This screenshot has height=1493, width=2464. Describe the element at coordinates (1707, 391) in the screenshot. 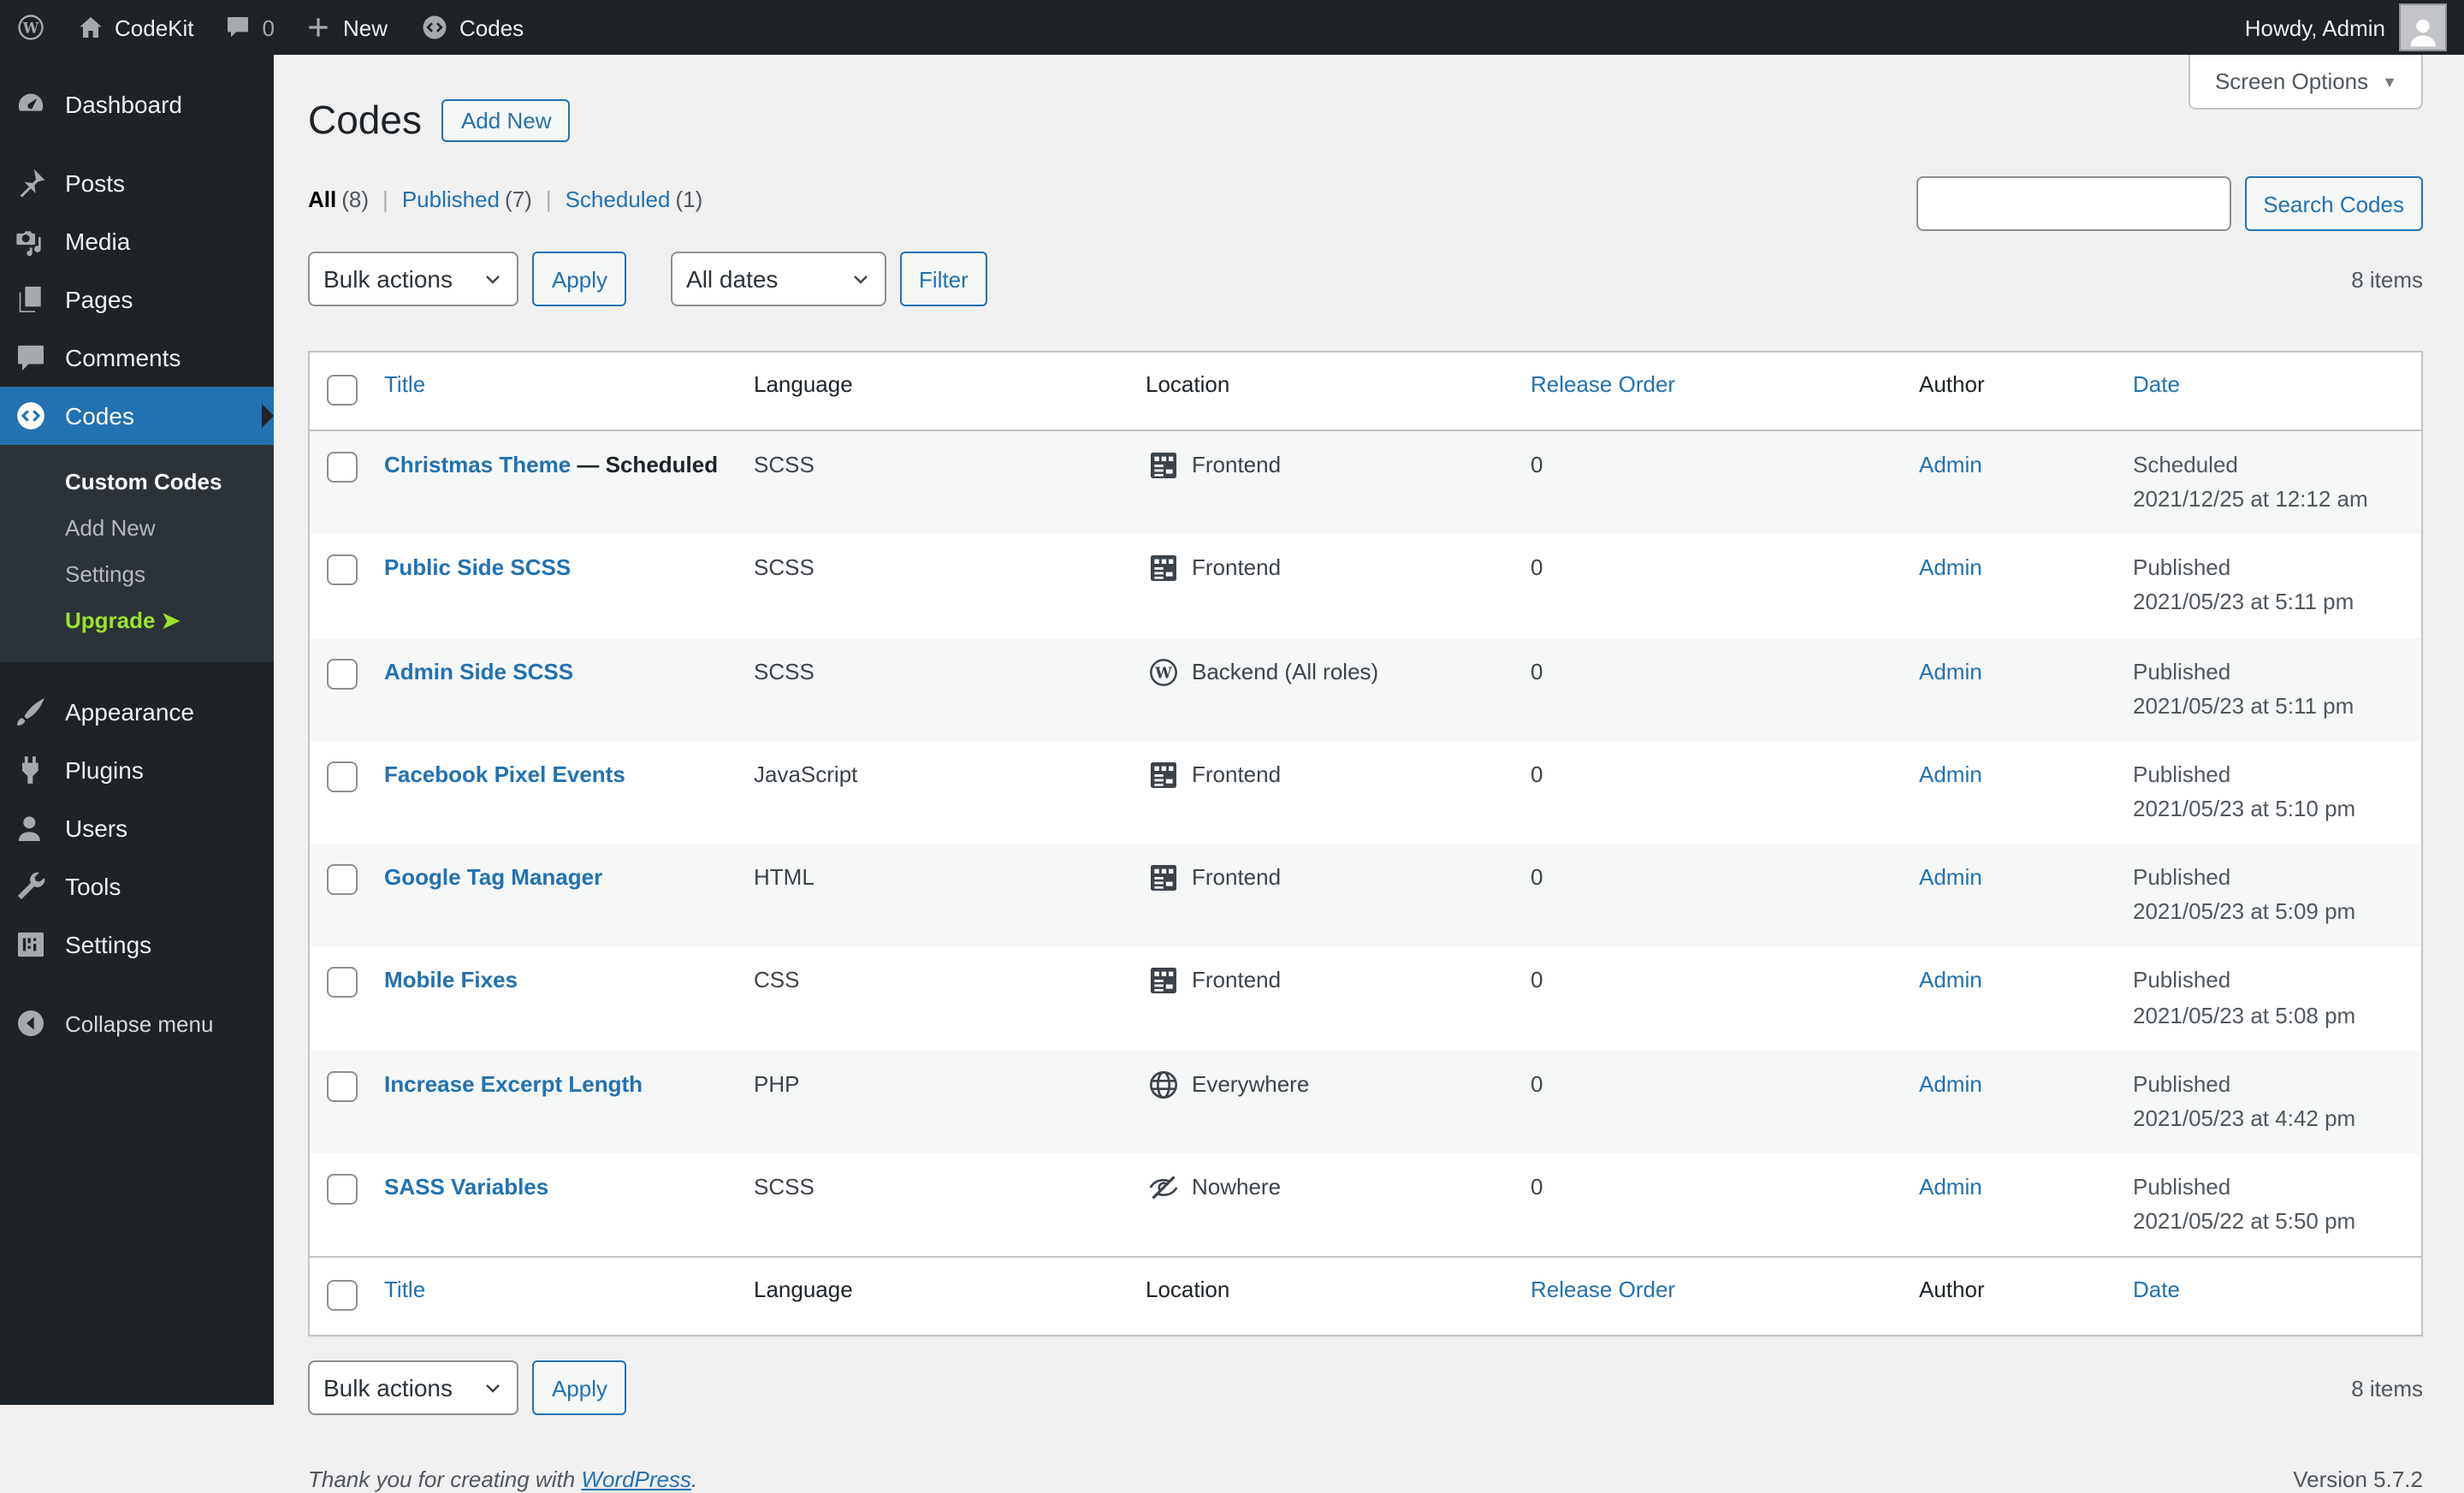

I see `column-header-release-order: Release Order` at that location.